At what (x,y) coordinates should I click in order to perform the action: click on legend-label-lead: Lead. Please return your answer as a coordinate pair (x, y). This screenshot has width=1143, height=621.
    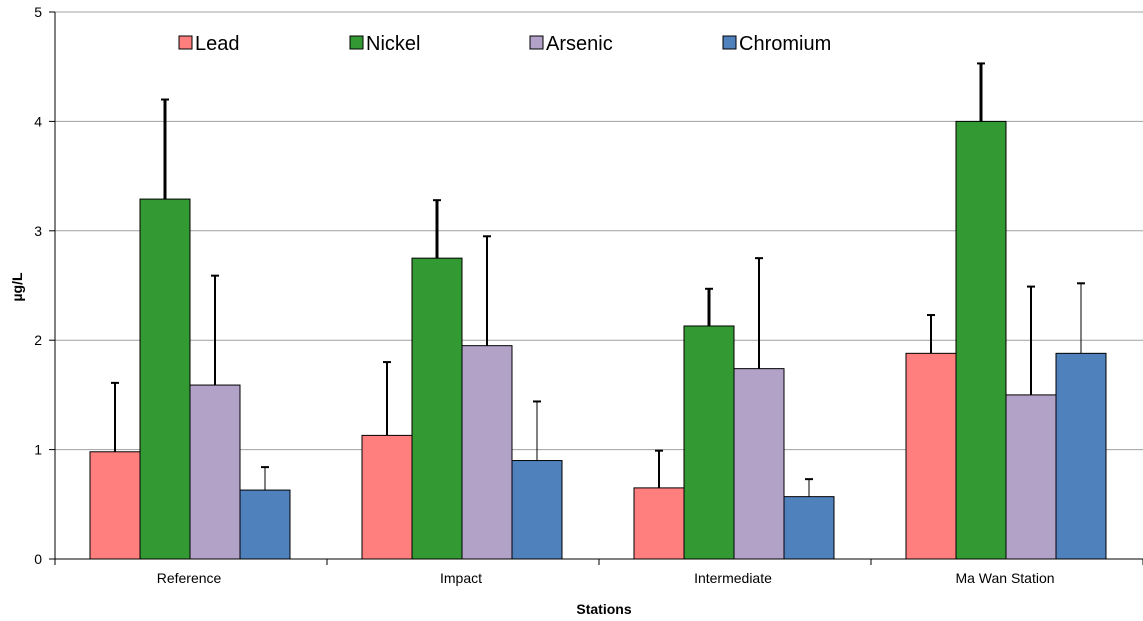
    Looking at the image, I should click on (217, 44).